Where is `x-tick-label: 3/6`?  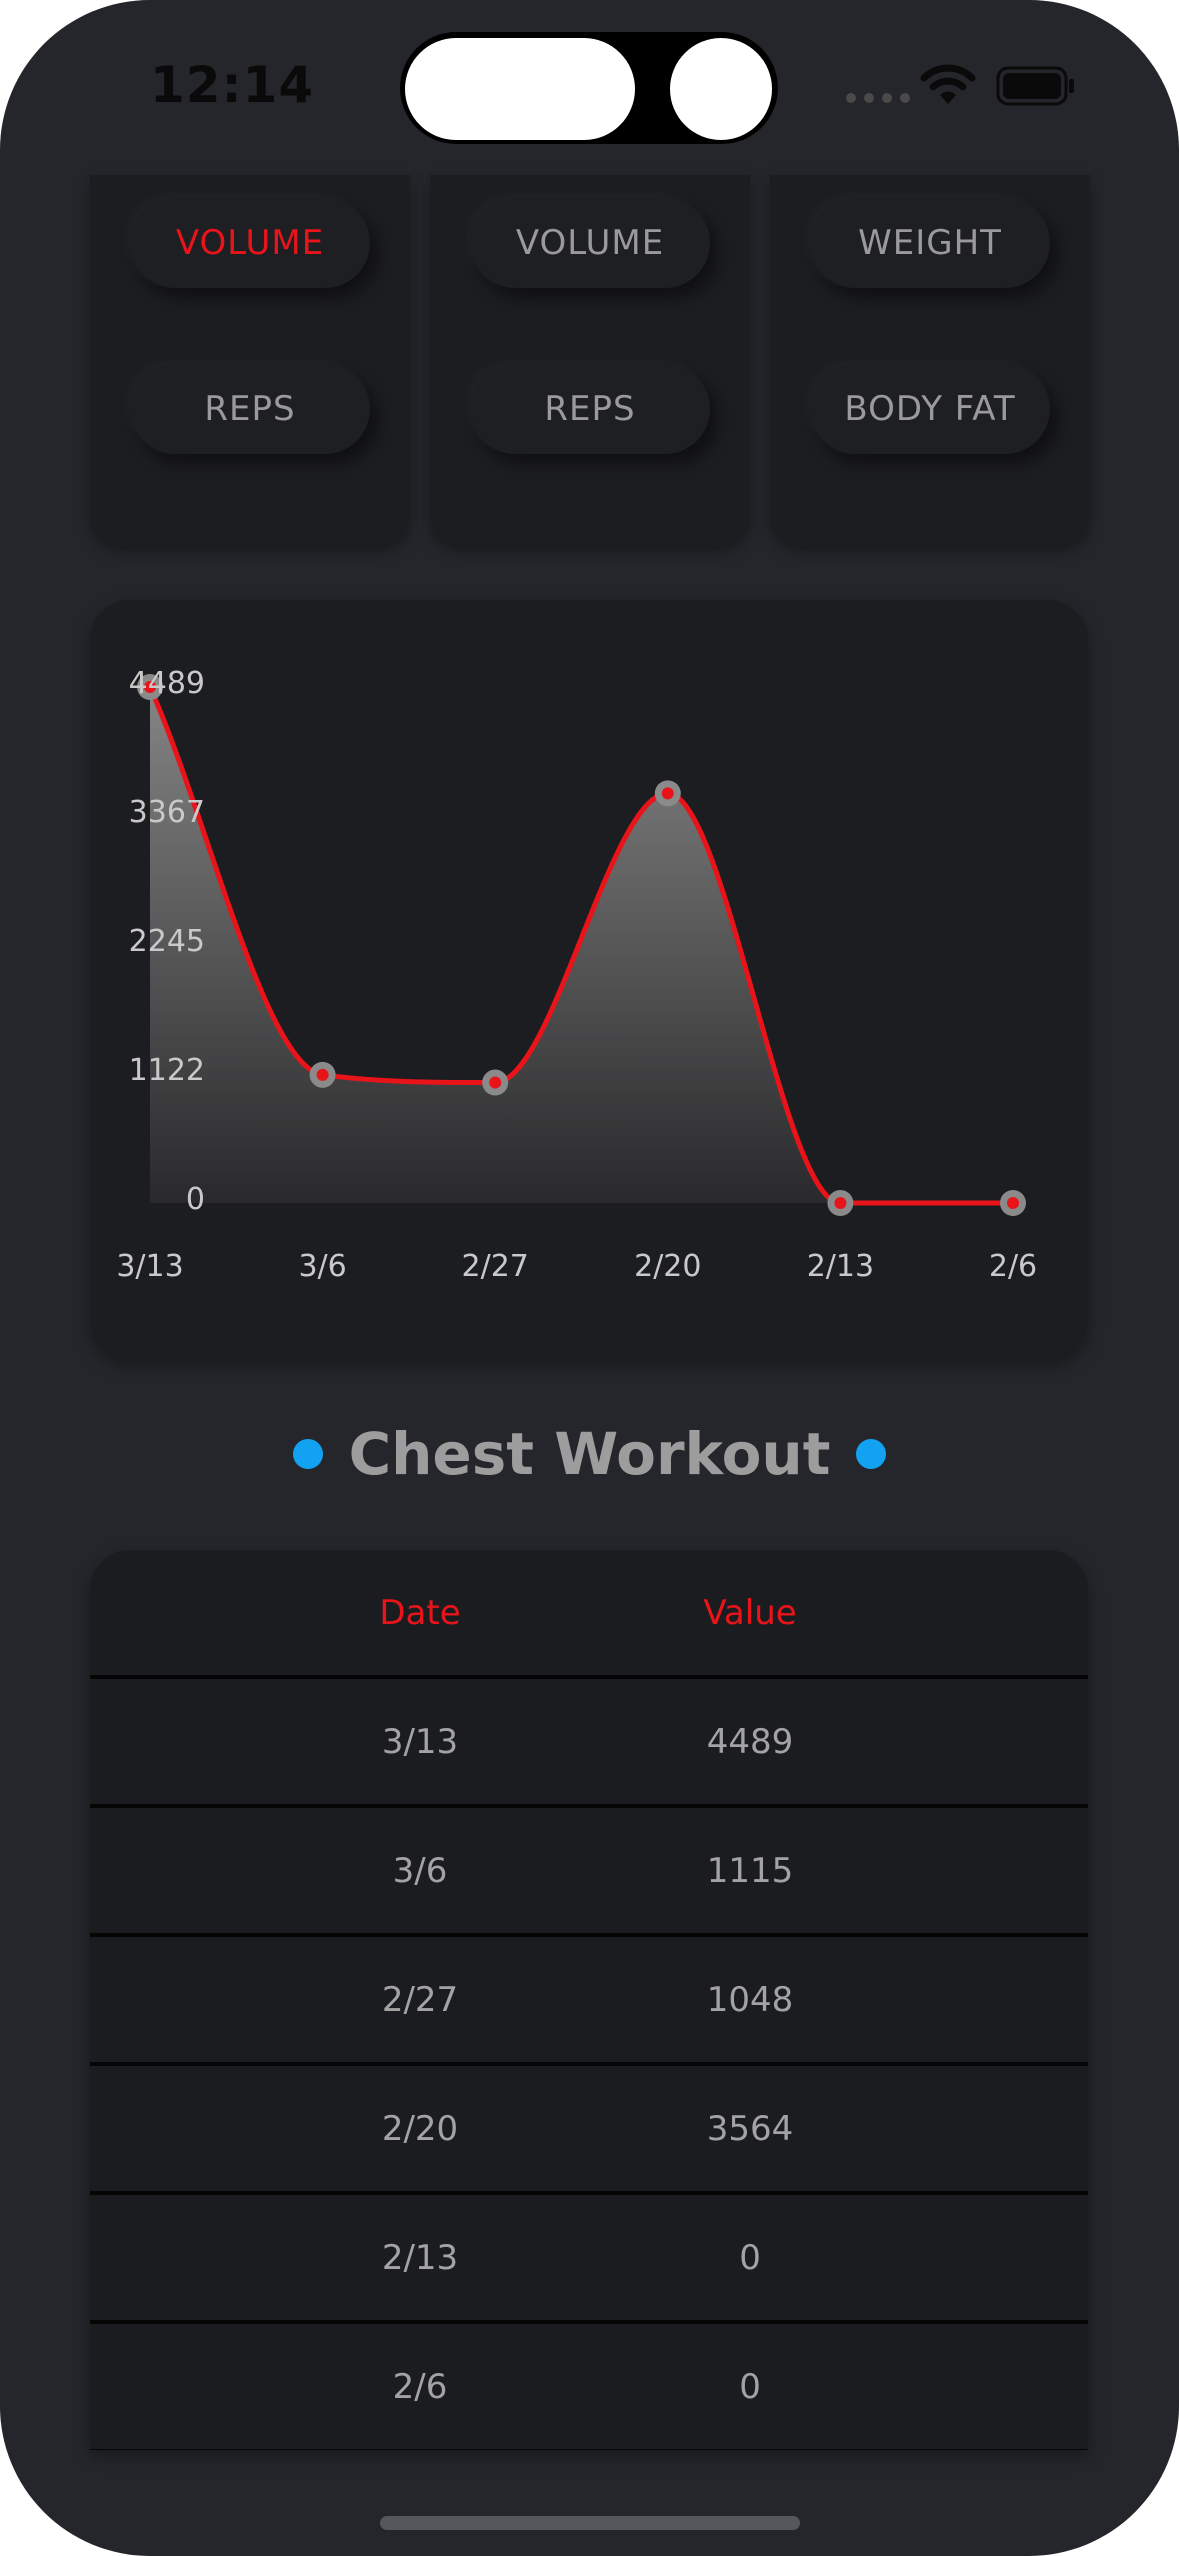 x-tick-label: 3/6 is located at coordinates (322, 1266).